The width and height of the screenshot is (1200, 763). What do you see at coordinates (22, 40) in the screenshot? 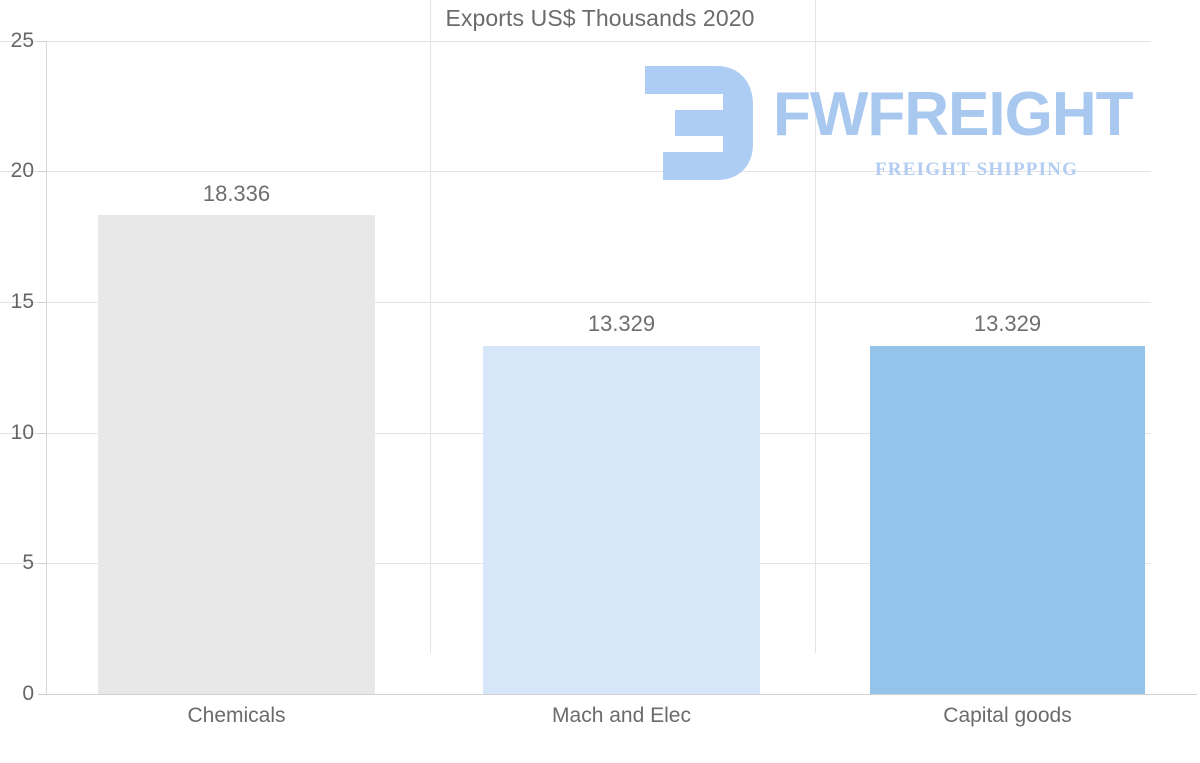
I see `y-tick-label-25: 25` at bounding box center [22, 40].